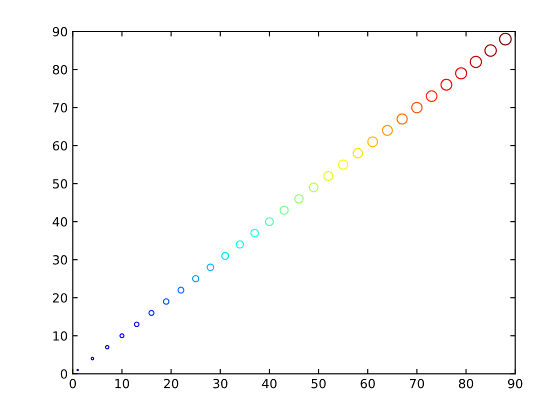  Describe the element at coordinates (269, 383) in the screenshot. I see `x-tick-label: 40` at that location.